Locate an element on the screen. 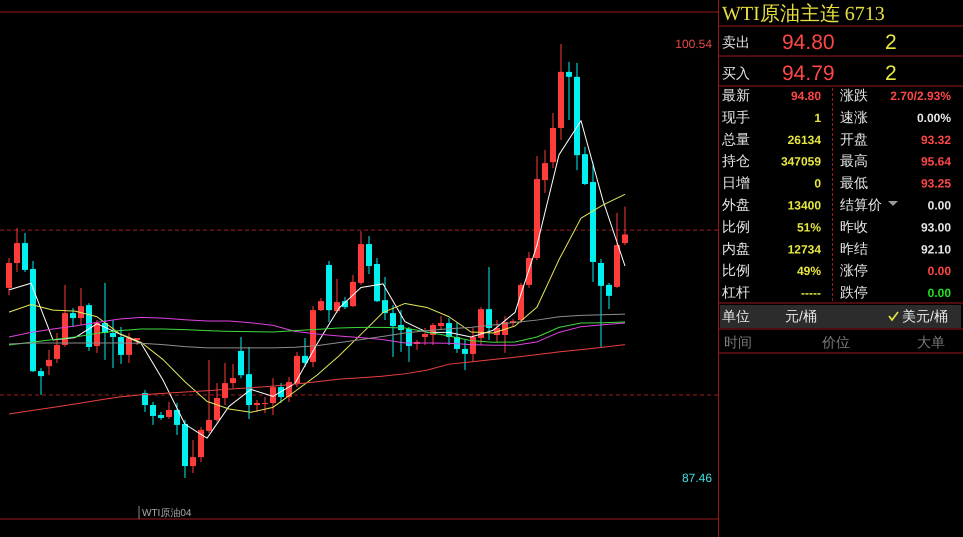  text: 结算价 is located at coordinates (861, 204).